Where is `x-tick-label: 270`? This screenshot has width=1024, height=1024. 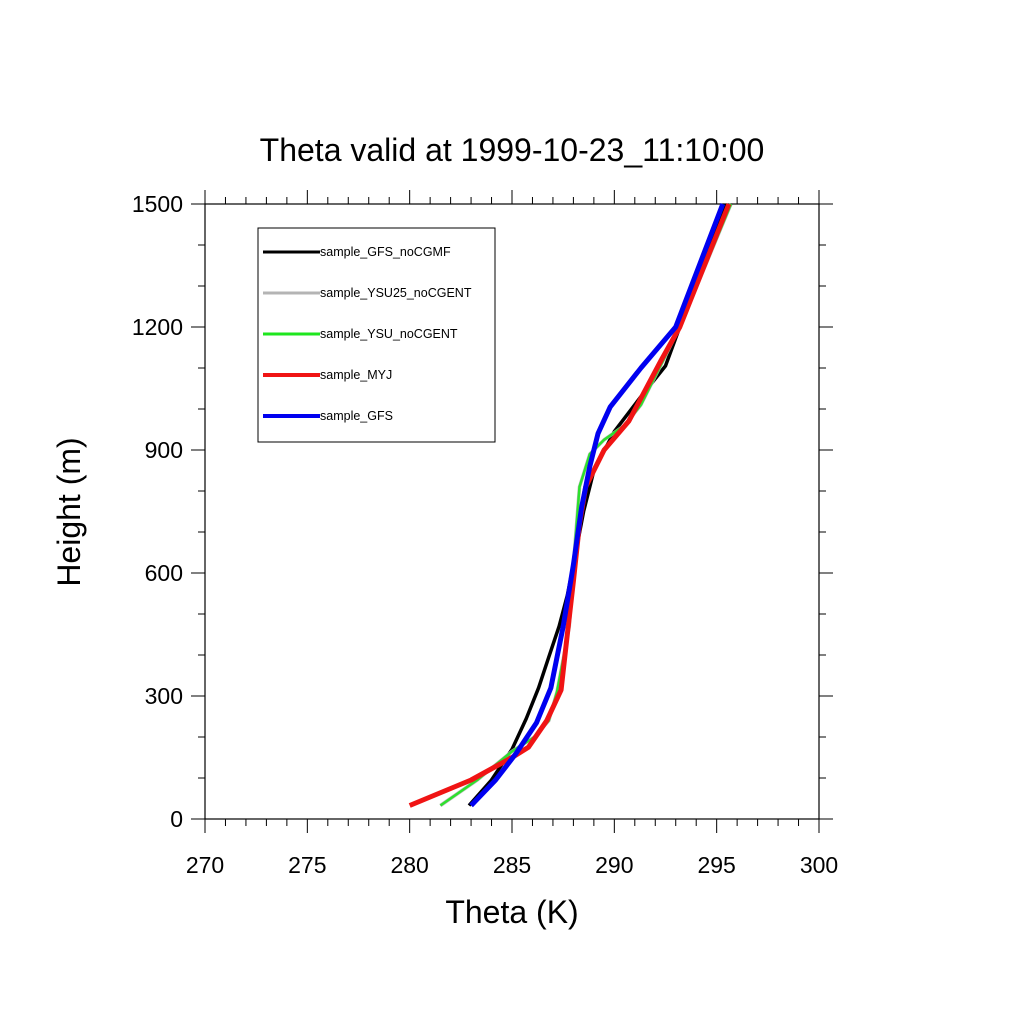 x-tick-label: 270 is located at coordinates (205, 865).